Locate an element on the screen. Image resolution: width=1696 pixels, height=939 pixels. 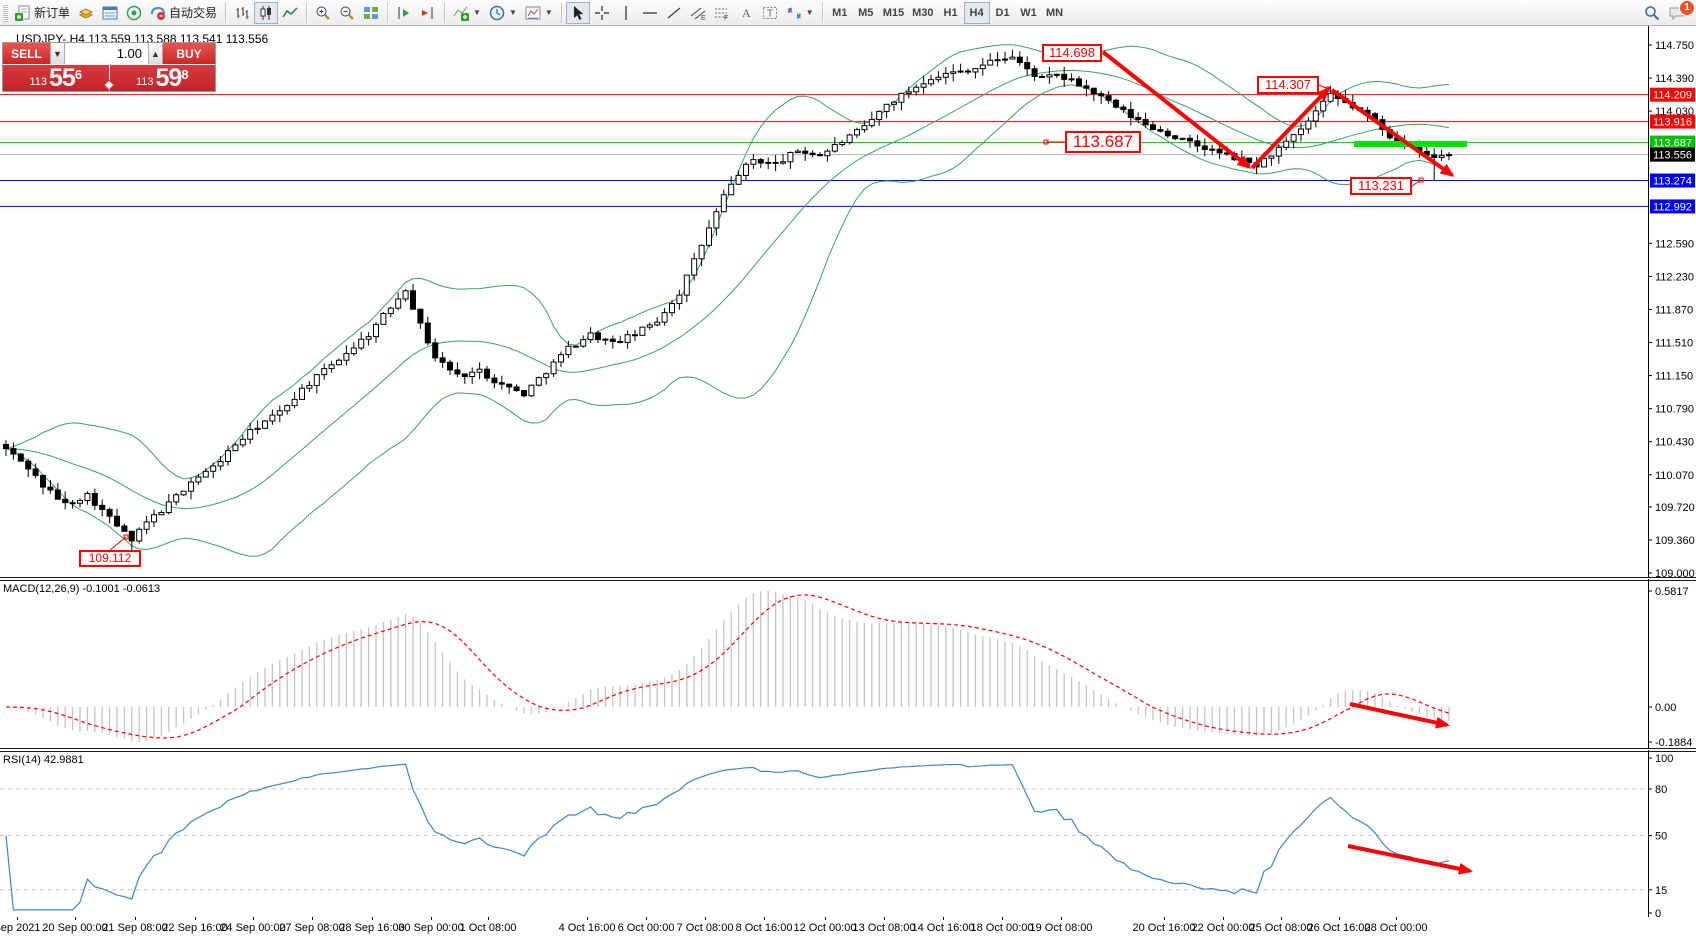
autoscroll-button is located at coordinates (404, 13).